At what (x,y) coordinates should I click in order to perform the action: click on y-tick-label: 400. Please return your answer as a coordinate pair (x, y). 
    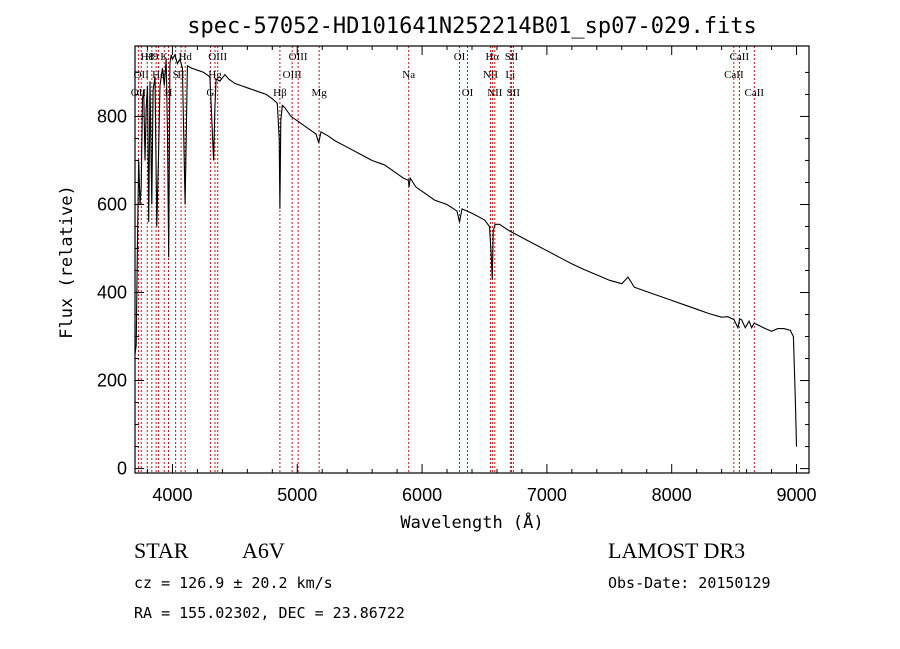
    Looking at the image, I should click on (112, 293).